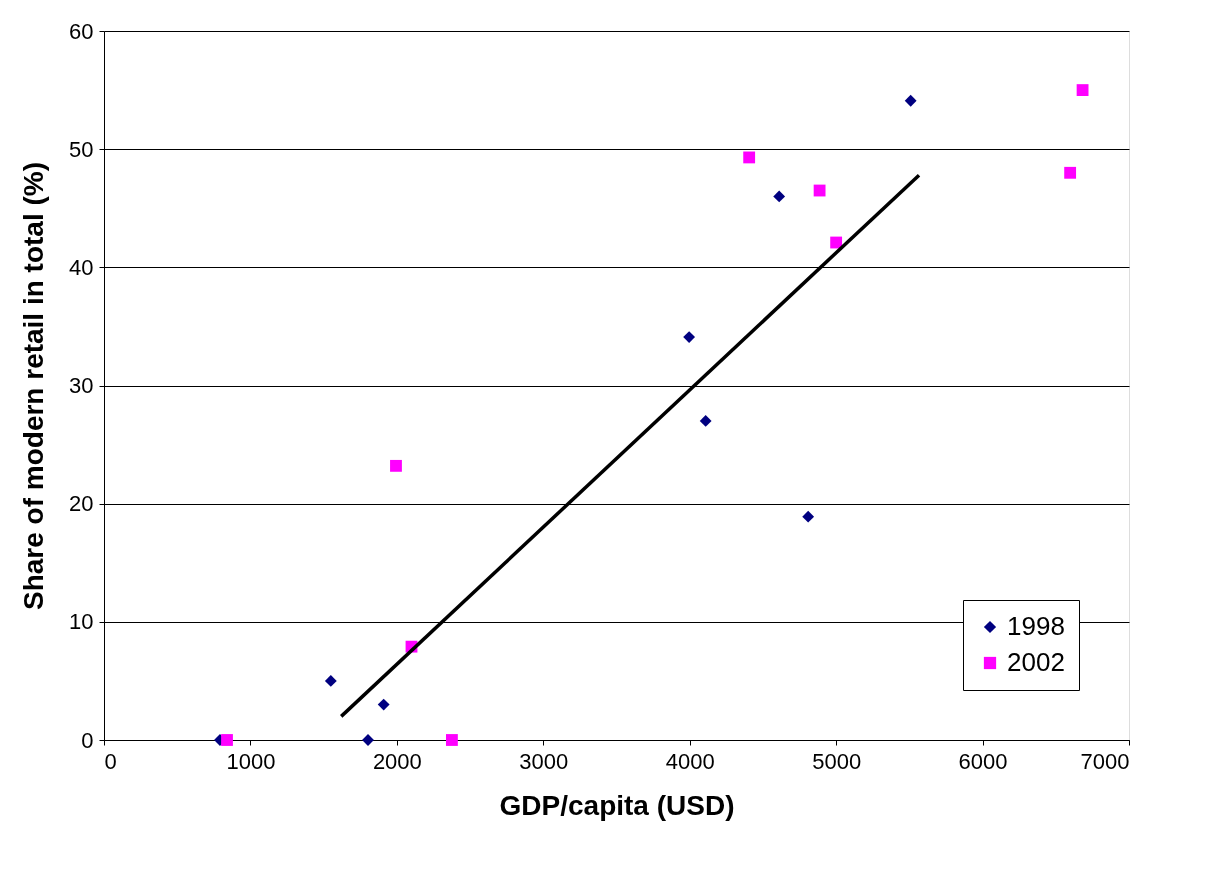  Describe the element at coordinates (110, 761) in the screenshot. I see `x-tick-label: 0` at that location.